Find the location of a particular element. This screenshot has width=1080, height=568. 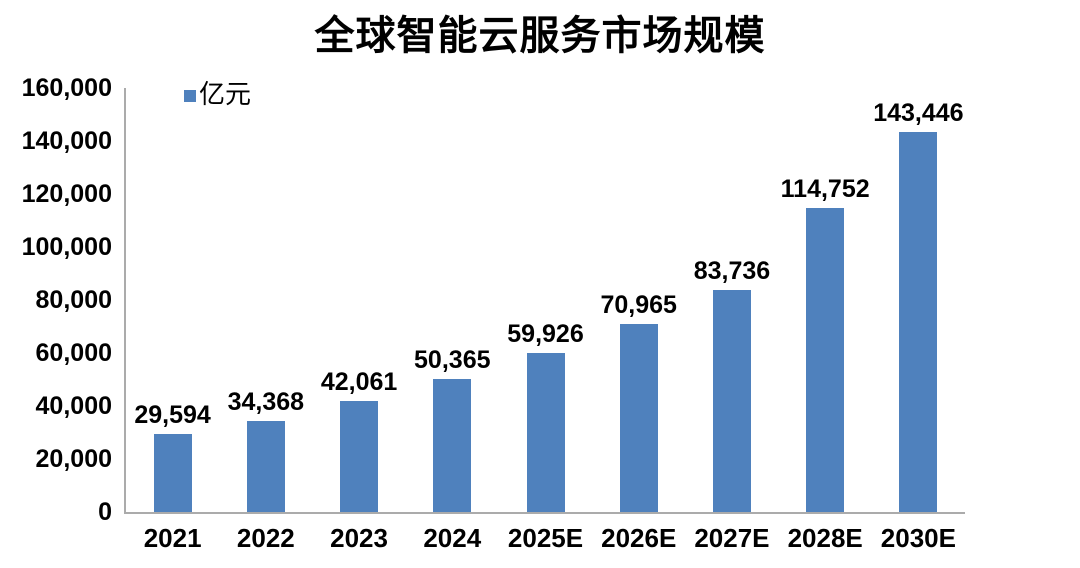

y-axis-tick-label: 80,000 is located at coordinates (73, 300).